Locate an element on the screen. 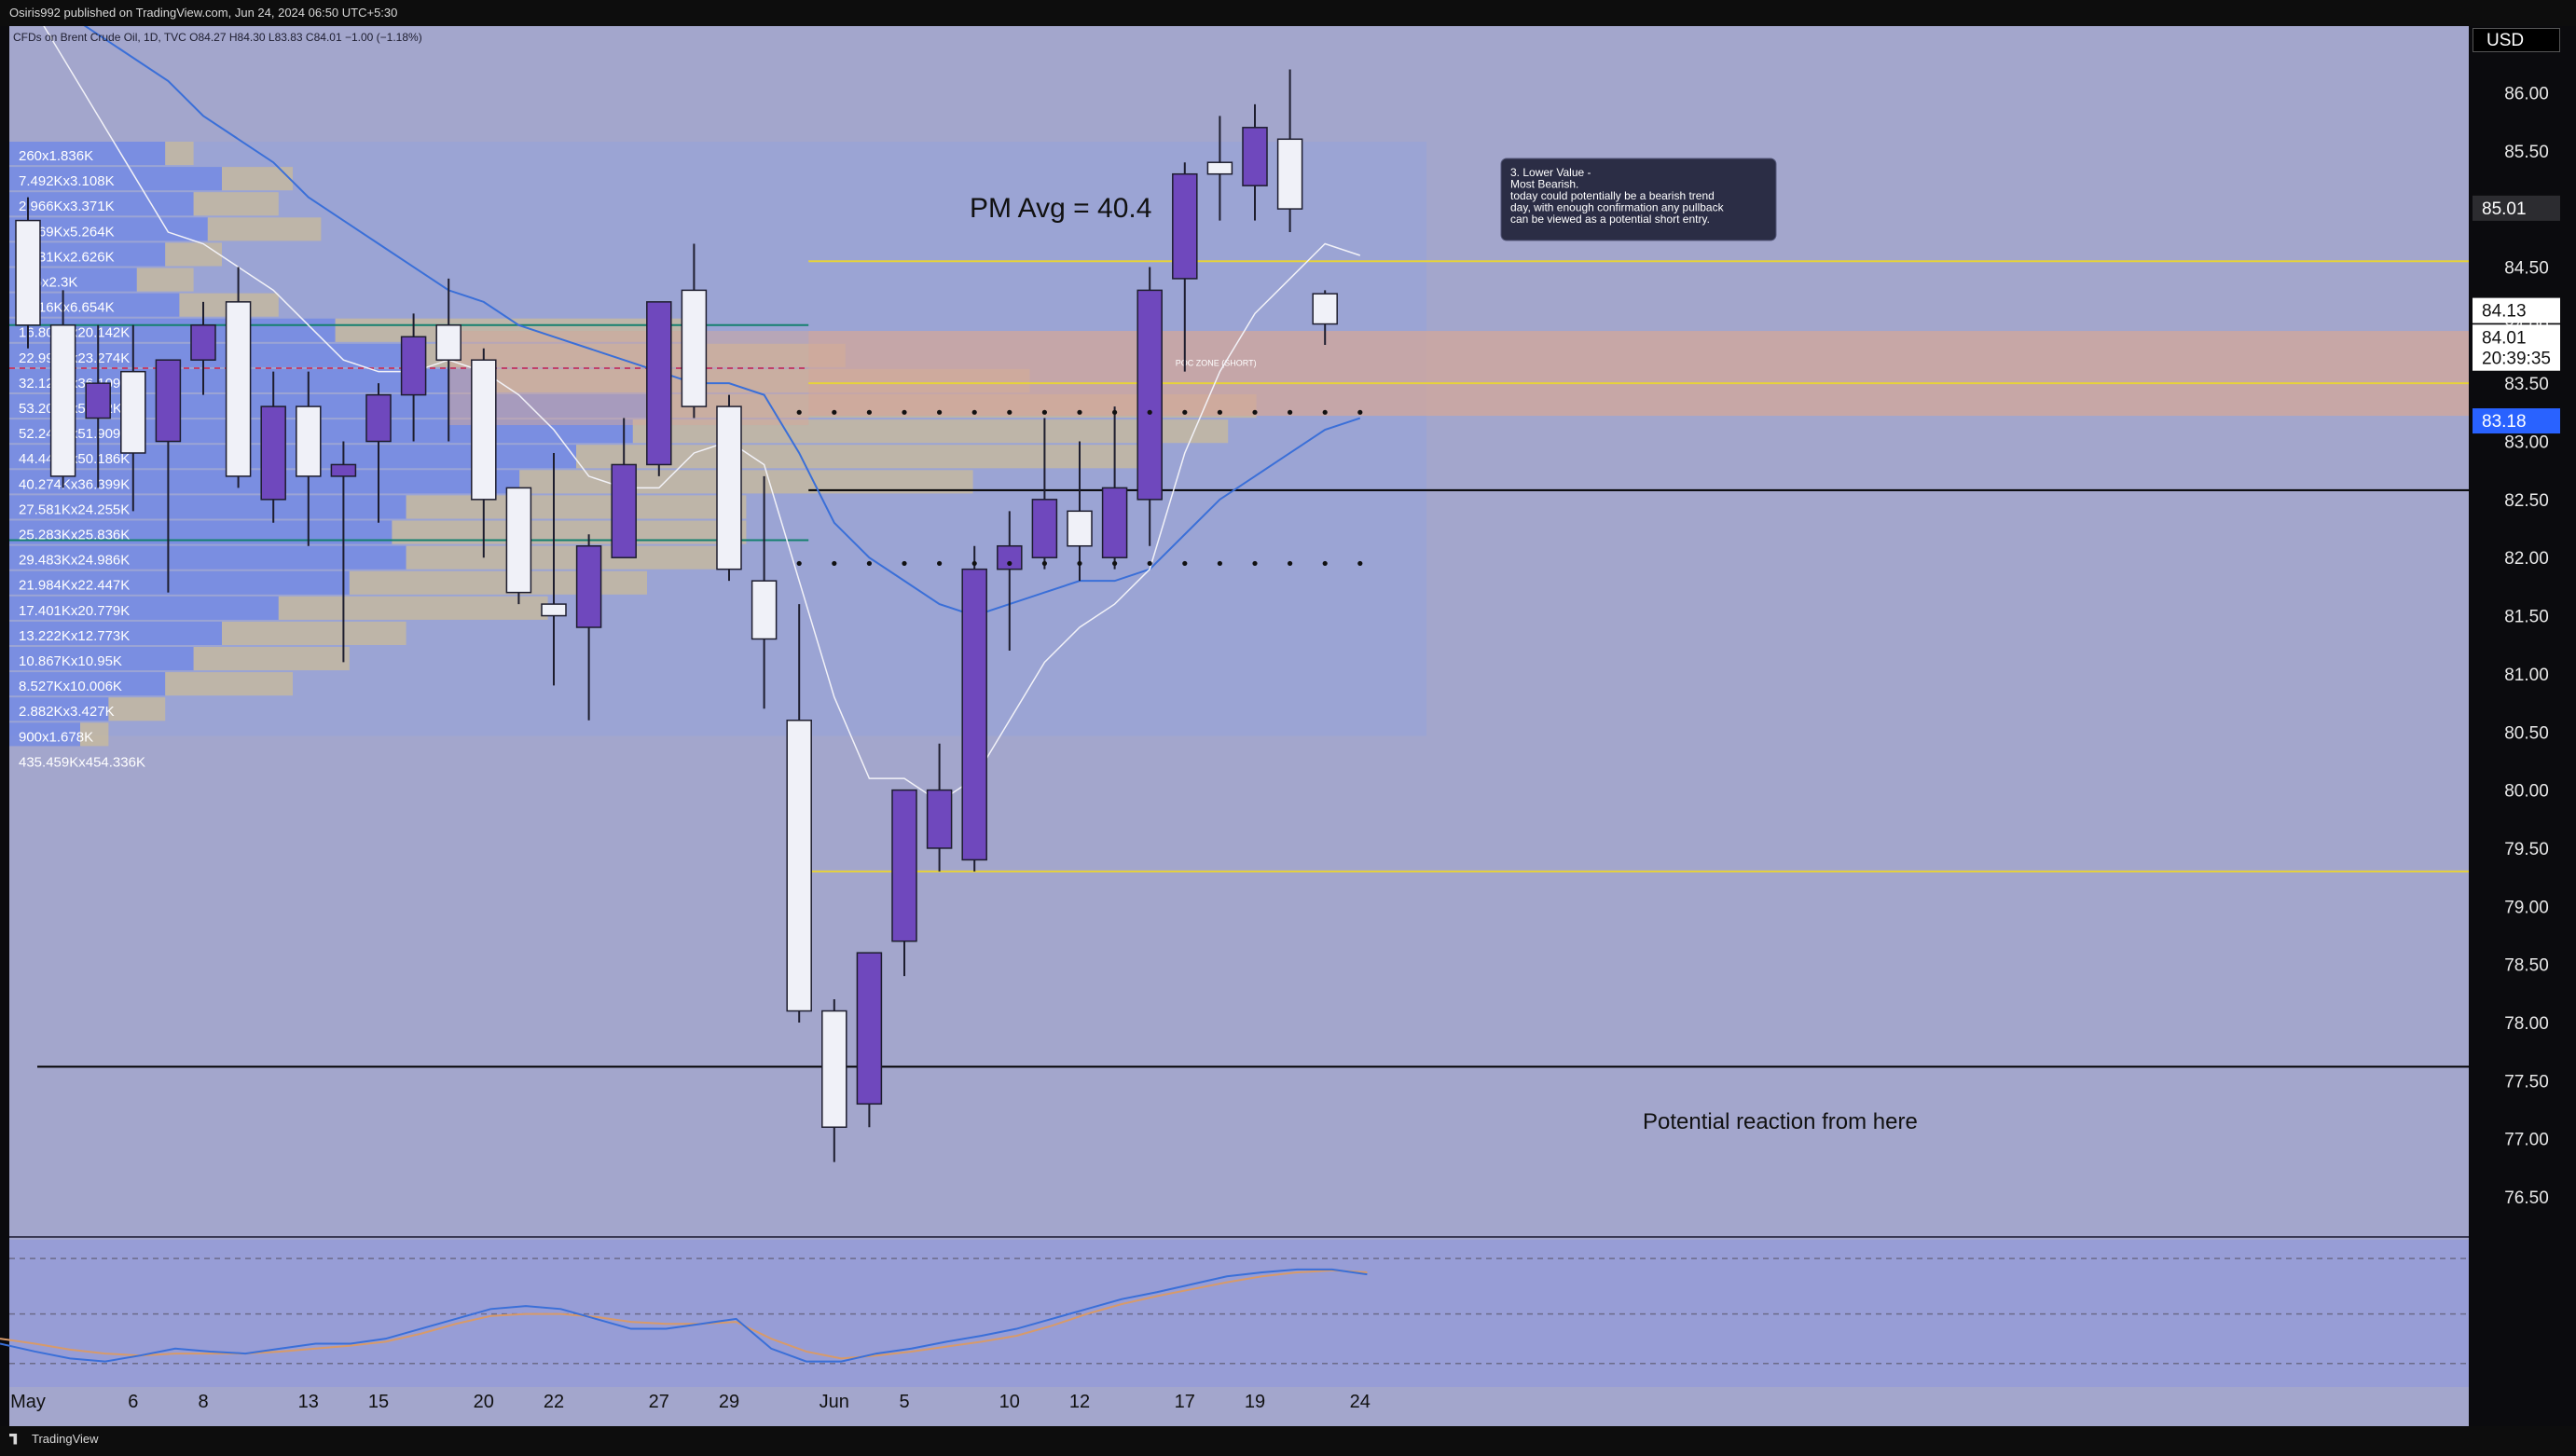  oscillator-pane: 67.430.00 is located at coordinates (1288, 1333).